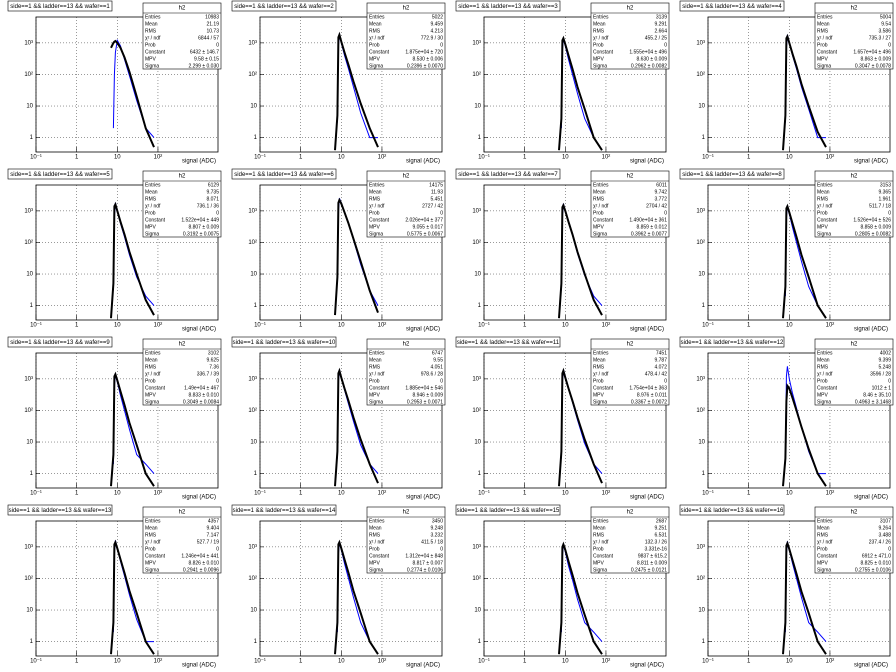 Image resolution: width=896 pixels, height=672 pixels. I want to click on stats-value: 4.213, so click(436, 31).